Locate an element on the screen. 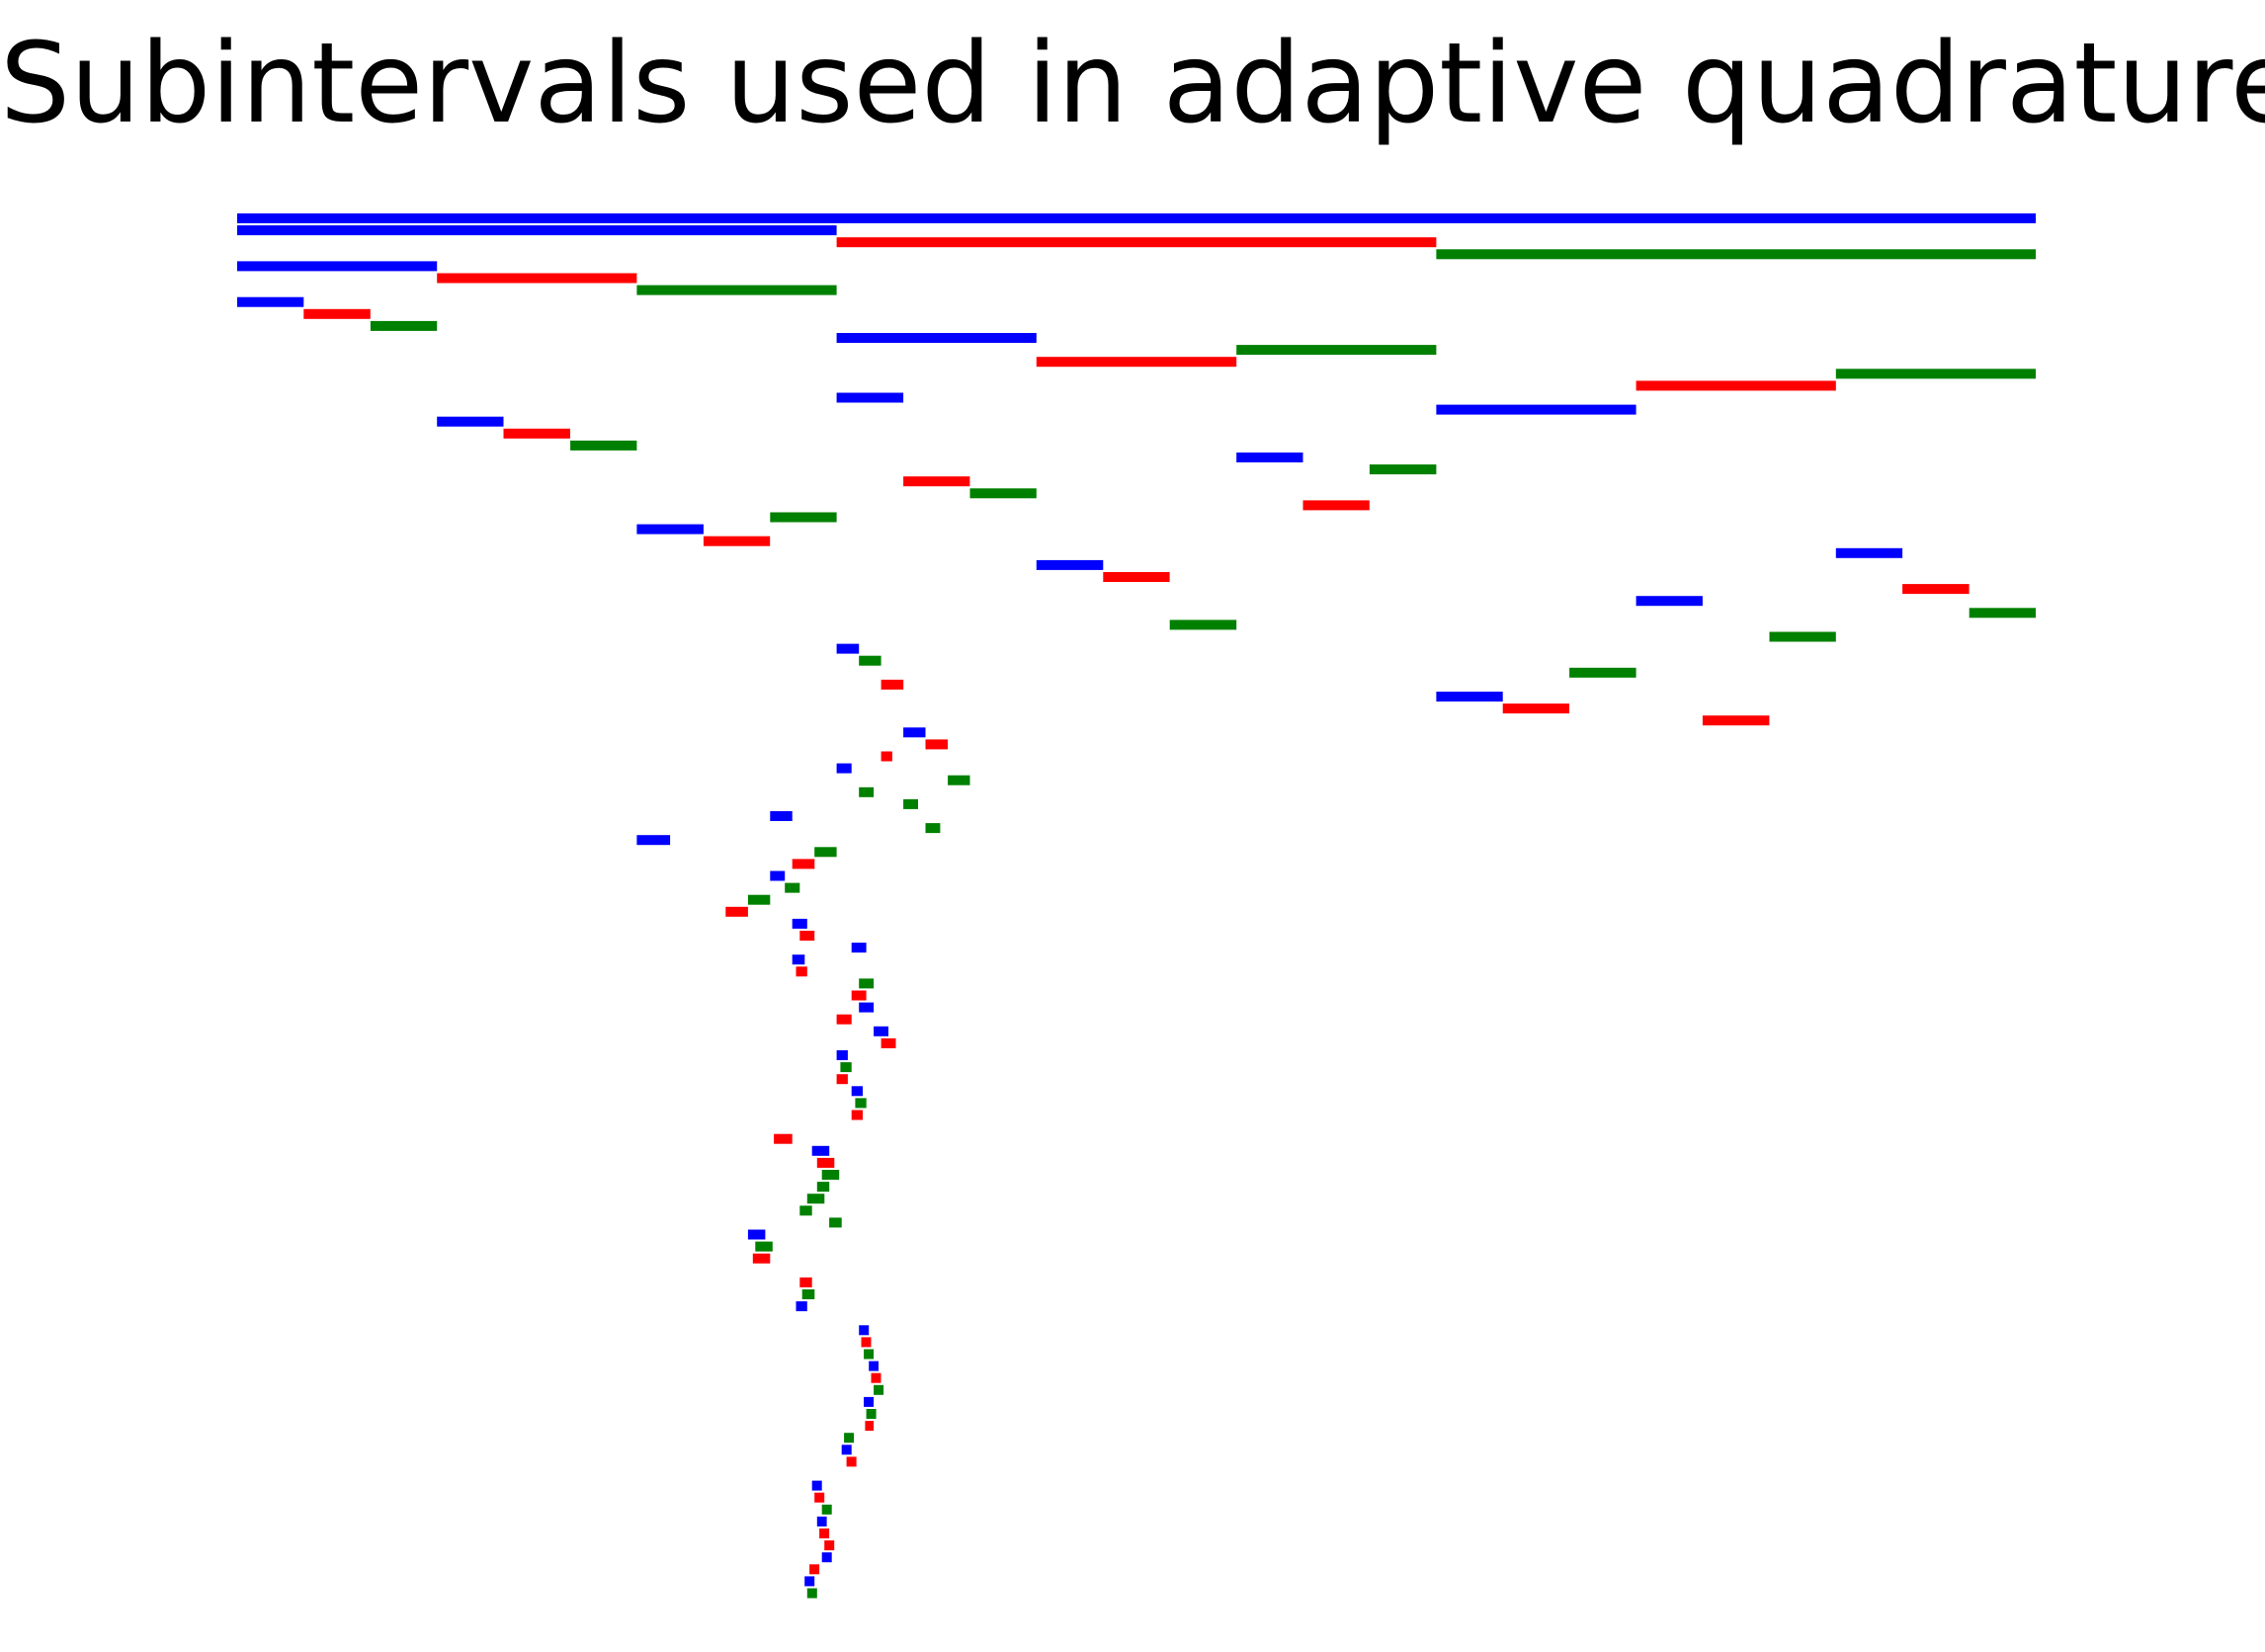 The width and height of the screenshot is (2265, 1652). chart-title: Subintervals used in adaptive quadrature is located at coordinates (1132, 84).